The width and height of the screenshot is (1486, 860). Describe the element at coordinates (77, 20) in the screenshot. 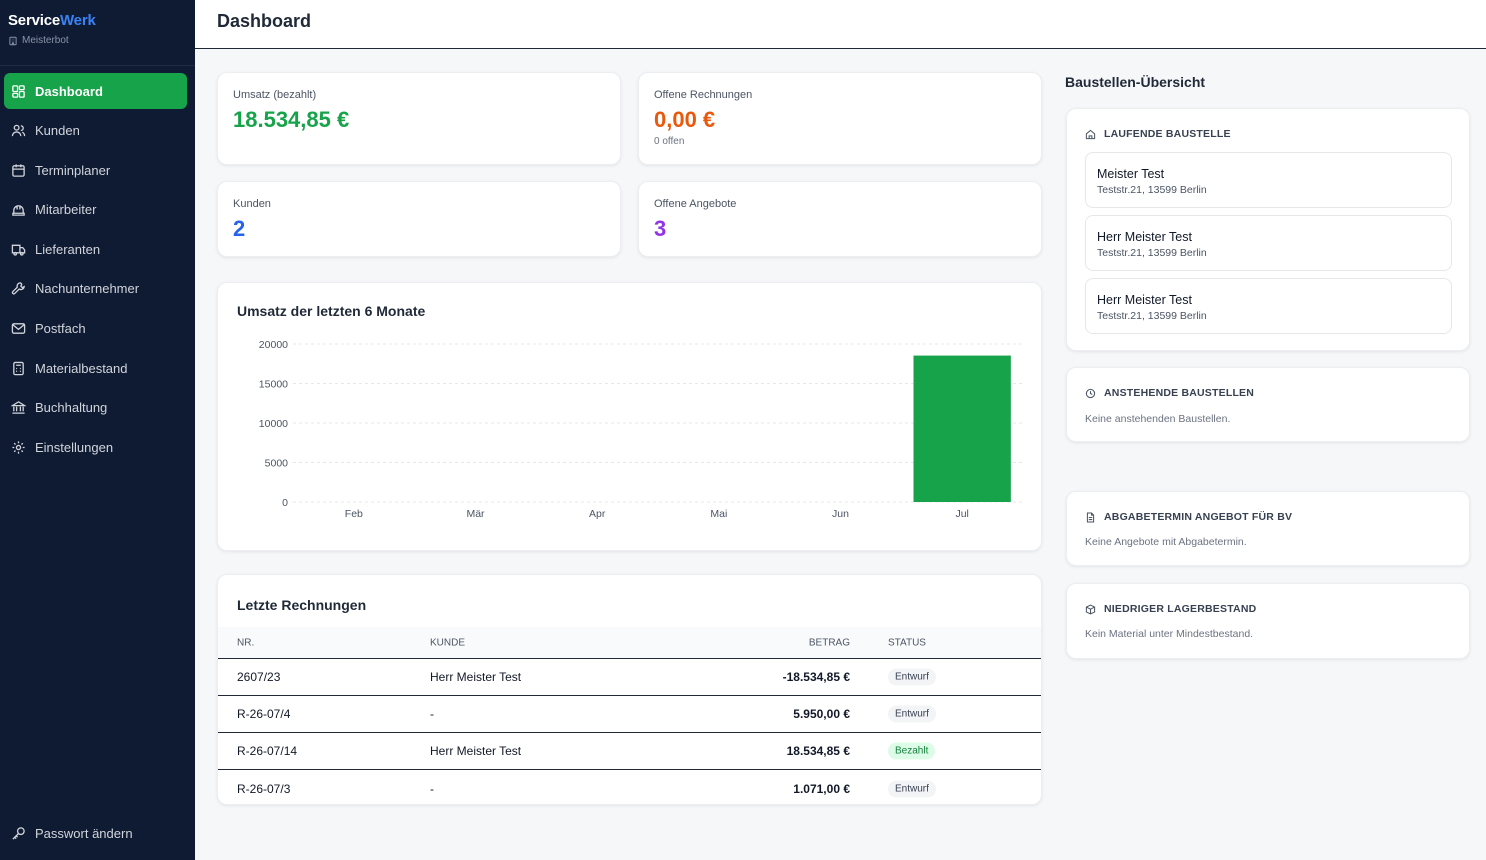

I see `brand-name-part2: Werk` at that location.